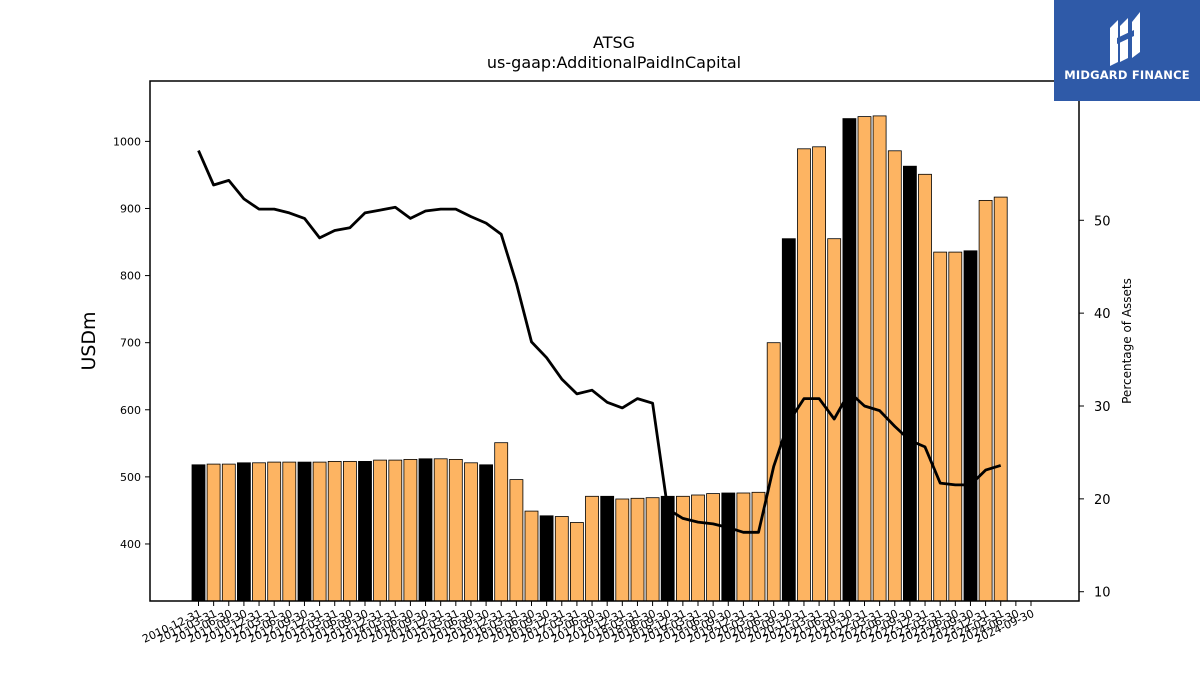  I want to click on y2-tick-label: 10, so click(1102, 593).